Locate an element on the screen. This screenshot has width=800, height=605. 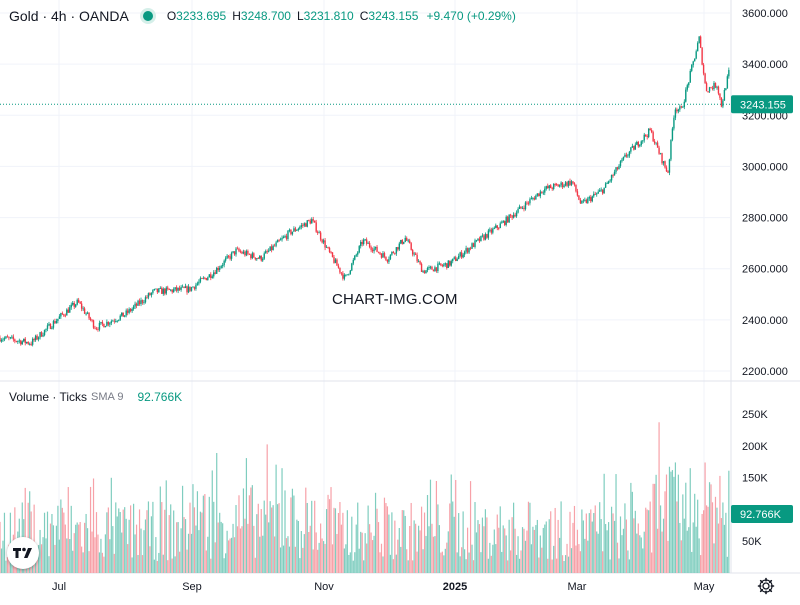
tradingview-logo-icon is located at coordinates (23, 553).